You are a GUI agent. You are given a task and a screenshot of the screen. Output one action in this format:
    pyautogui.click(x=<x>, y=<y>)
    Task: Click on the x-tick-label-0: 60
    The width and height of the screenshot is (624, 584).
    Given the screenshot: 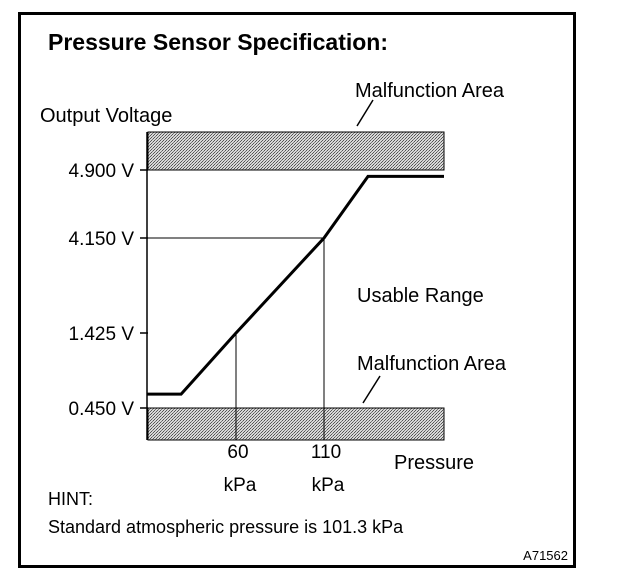 What is the action you would take?
    pyautogui.click(x=237, y=452)
    